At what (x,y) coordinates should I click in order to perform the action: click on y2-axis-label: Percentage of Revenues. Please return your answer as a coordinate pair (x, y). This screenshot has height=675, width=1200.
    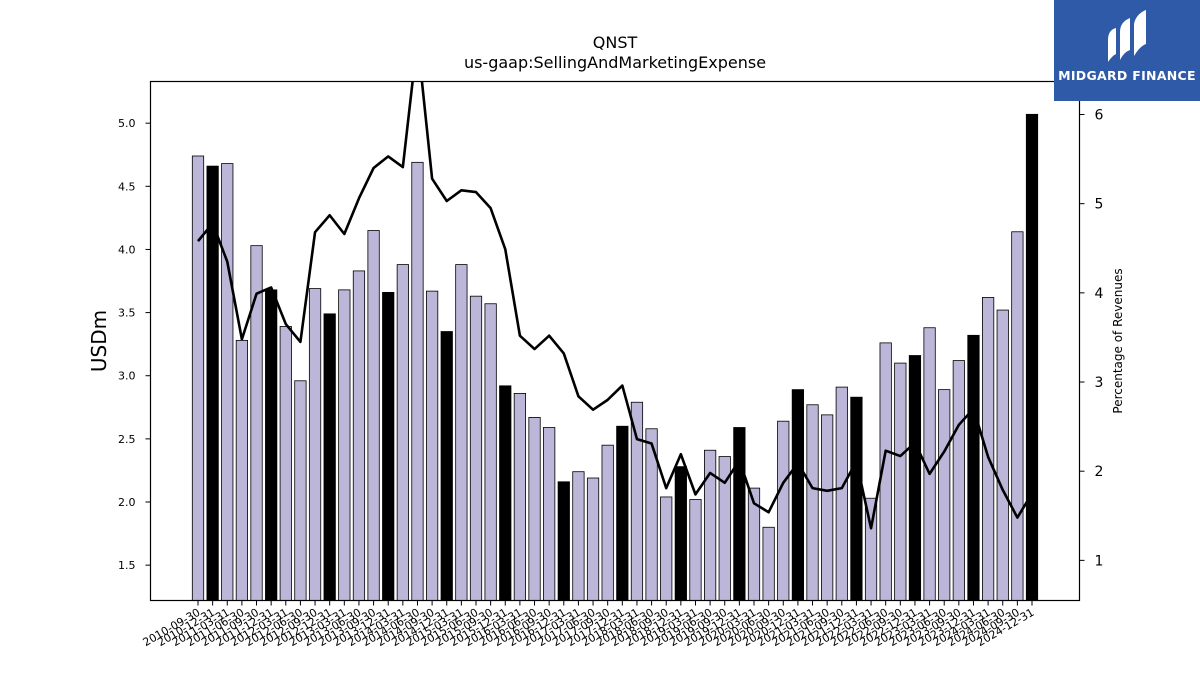
    Looking at the image, I should click on (1118, 340).